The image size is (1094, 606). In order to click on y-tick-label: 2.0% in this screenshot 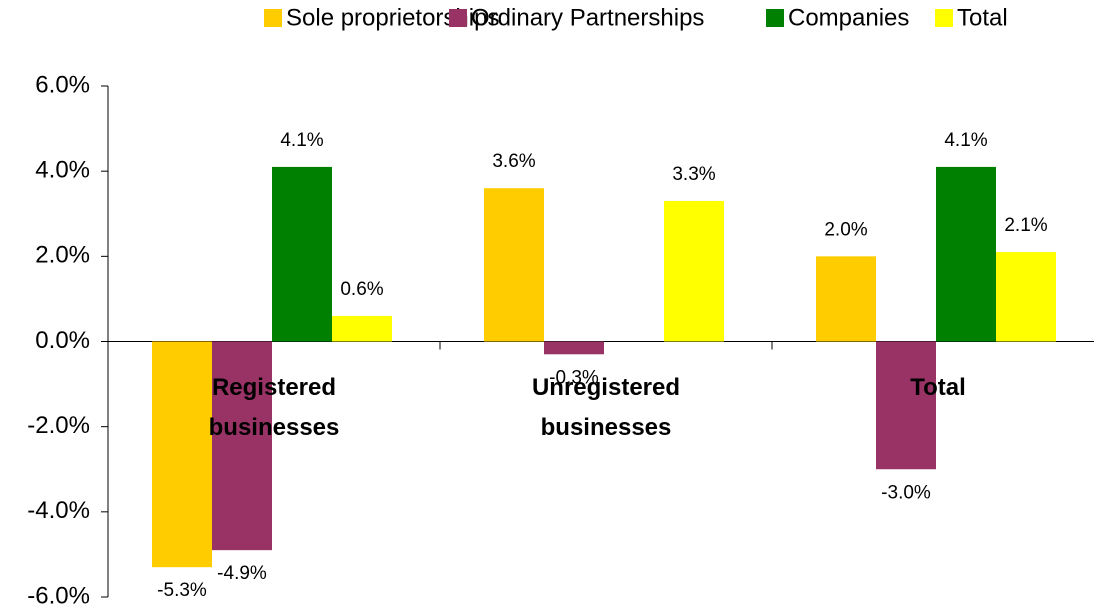, I will do `click(62, 255)`.